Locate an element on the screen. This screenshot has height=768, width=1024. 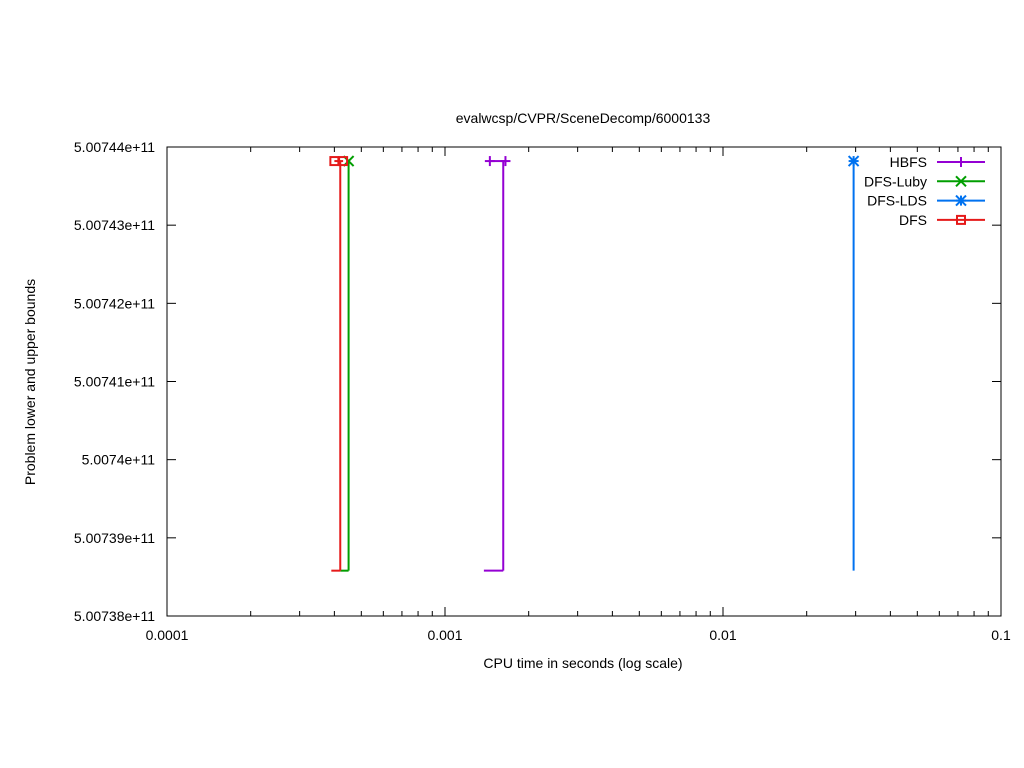
legend-label: DFS-Luby is located at coordinates (895, 181).